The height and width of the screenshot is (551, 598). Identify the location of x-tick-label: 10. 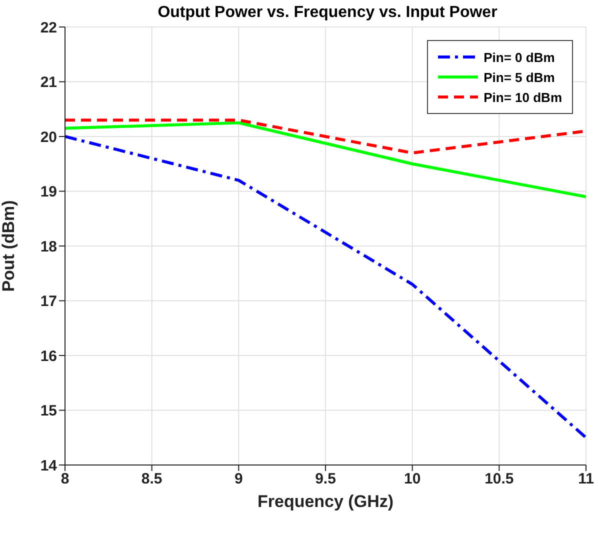
(412, 479).